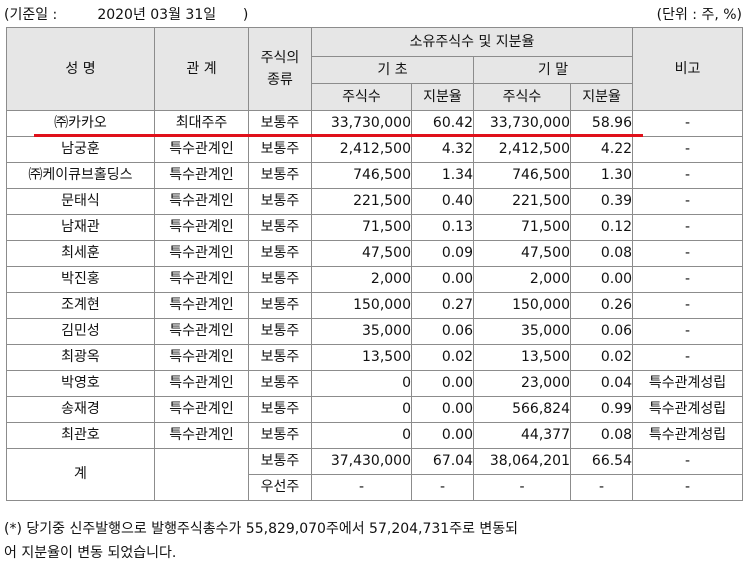  I want to click on cell-name: 박영호, so click(80, 383).